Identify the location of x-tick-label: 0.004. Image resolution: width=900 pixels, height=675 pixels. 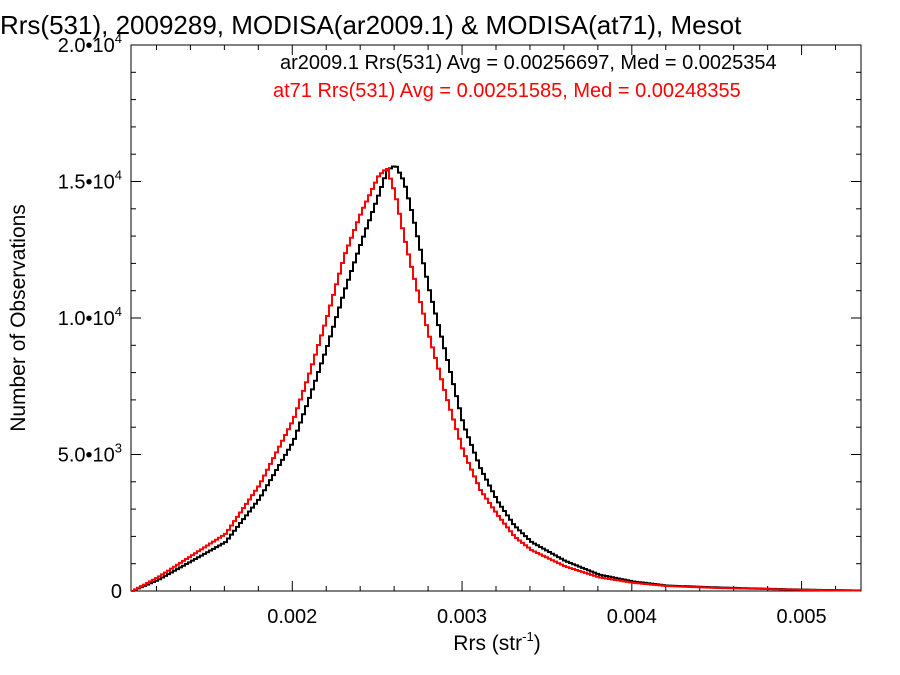
(632, 617).